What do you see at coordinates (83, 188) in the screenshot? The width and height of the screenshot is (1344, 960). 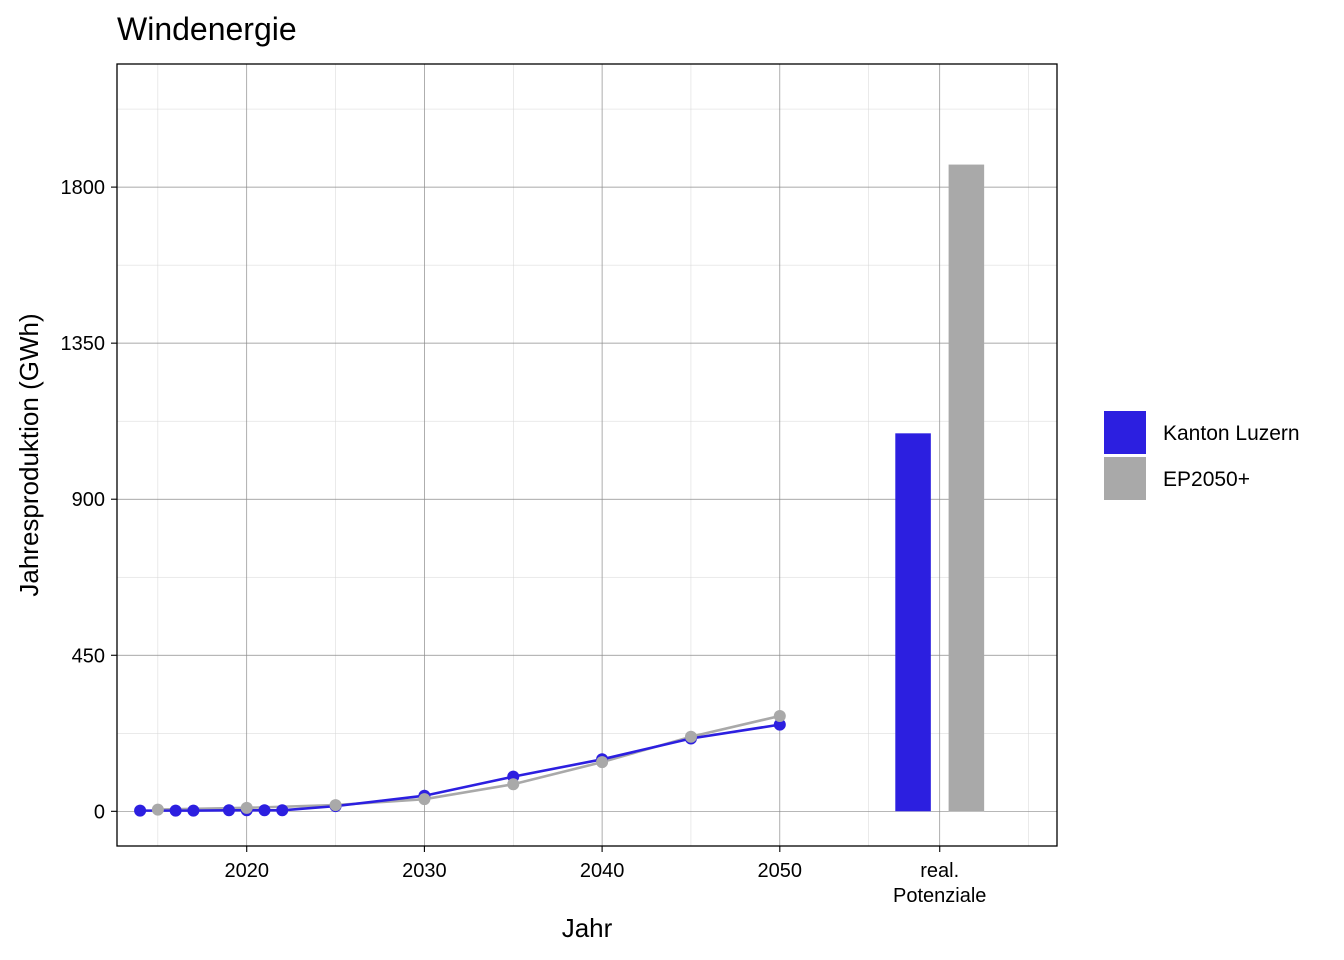 I see `y-tick-label: 1800` at bounding box center [83, 188].